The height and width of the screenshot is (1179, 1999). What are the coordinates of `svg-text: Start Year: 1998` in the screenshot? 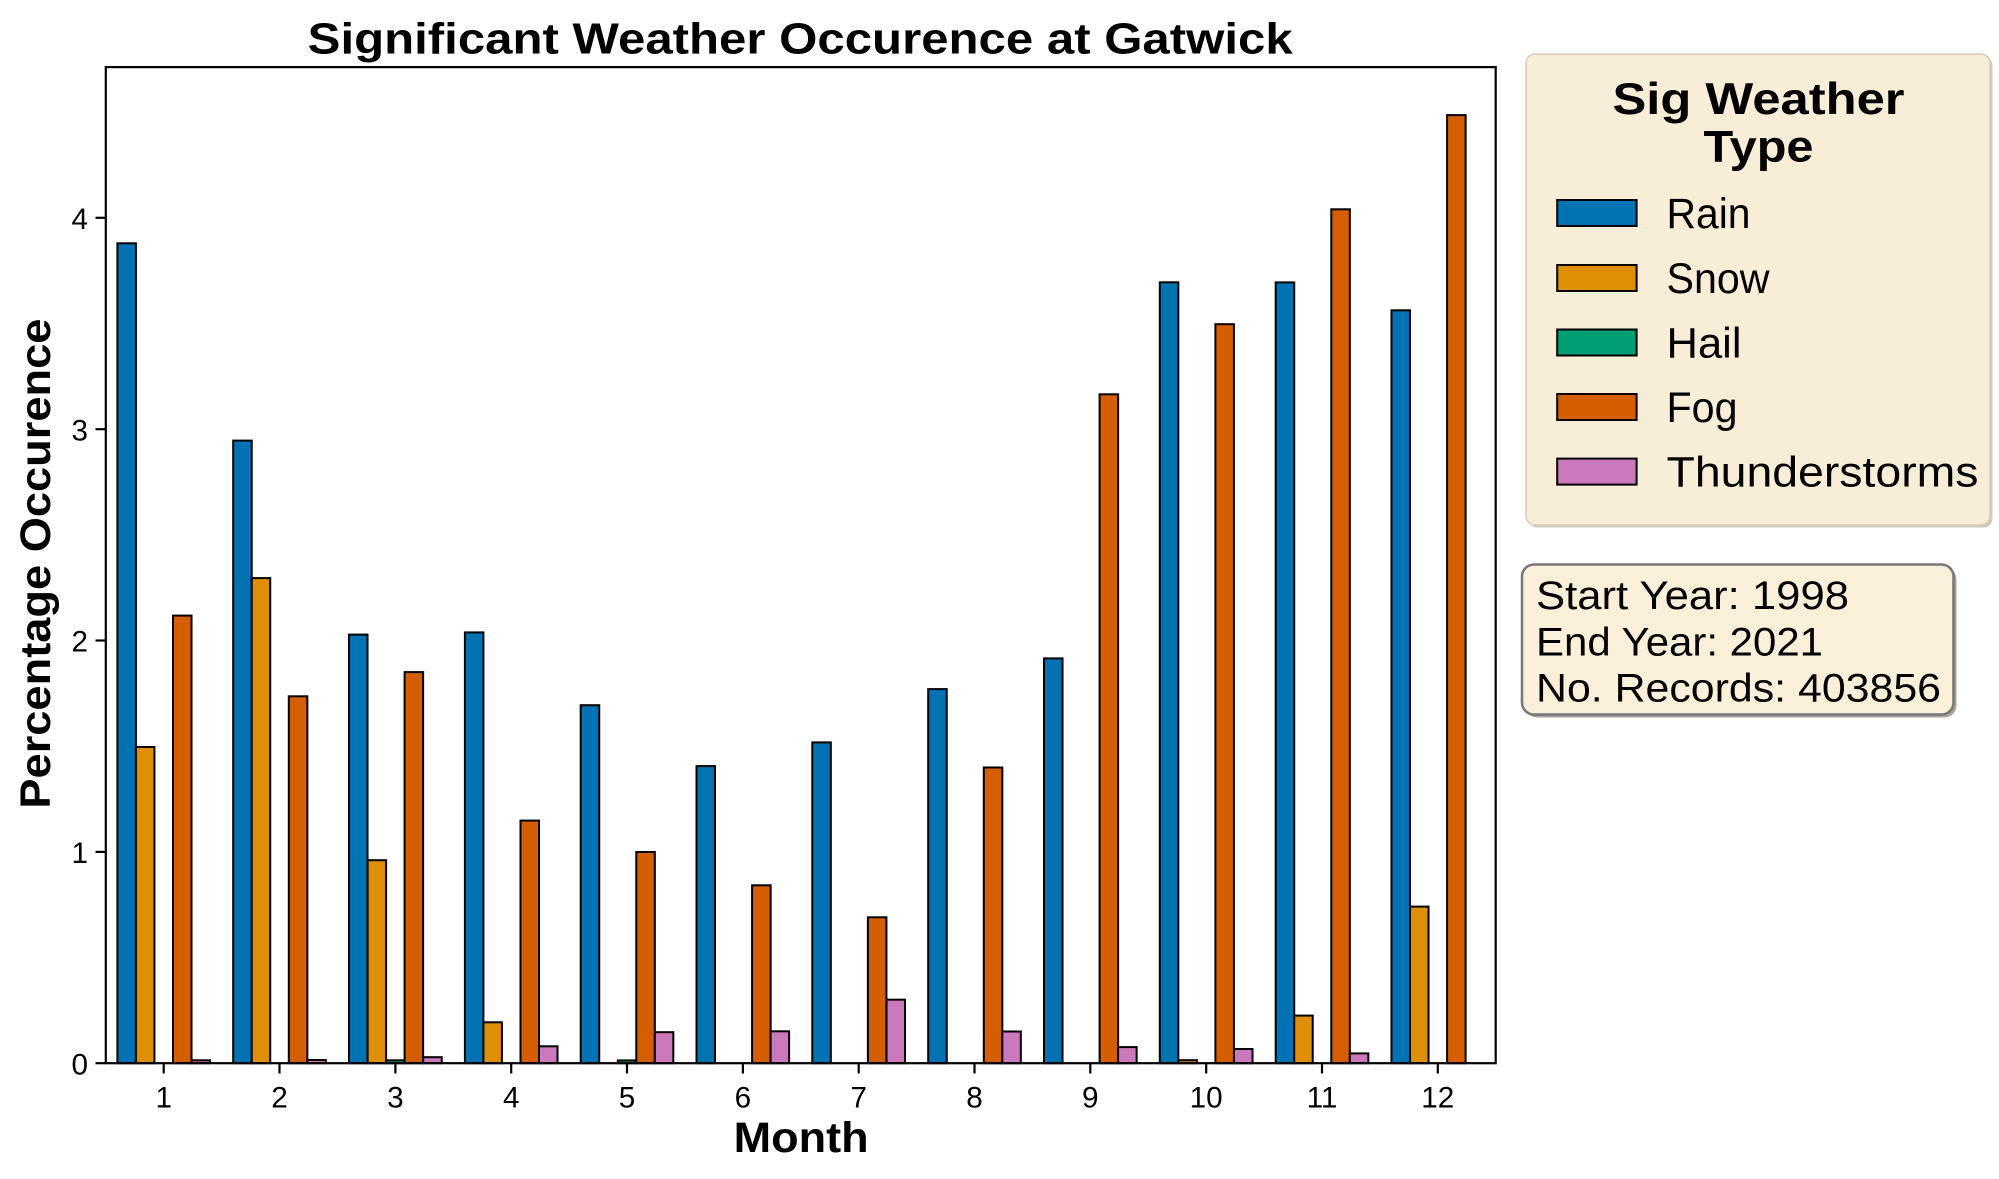 It's located at (1692, 595).